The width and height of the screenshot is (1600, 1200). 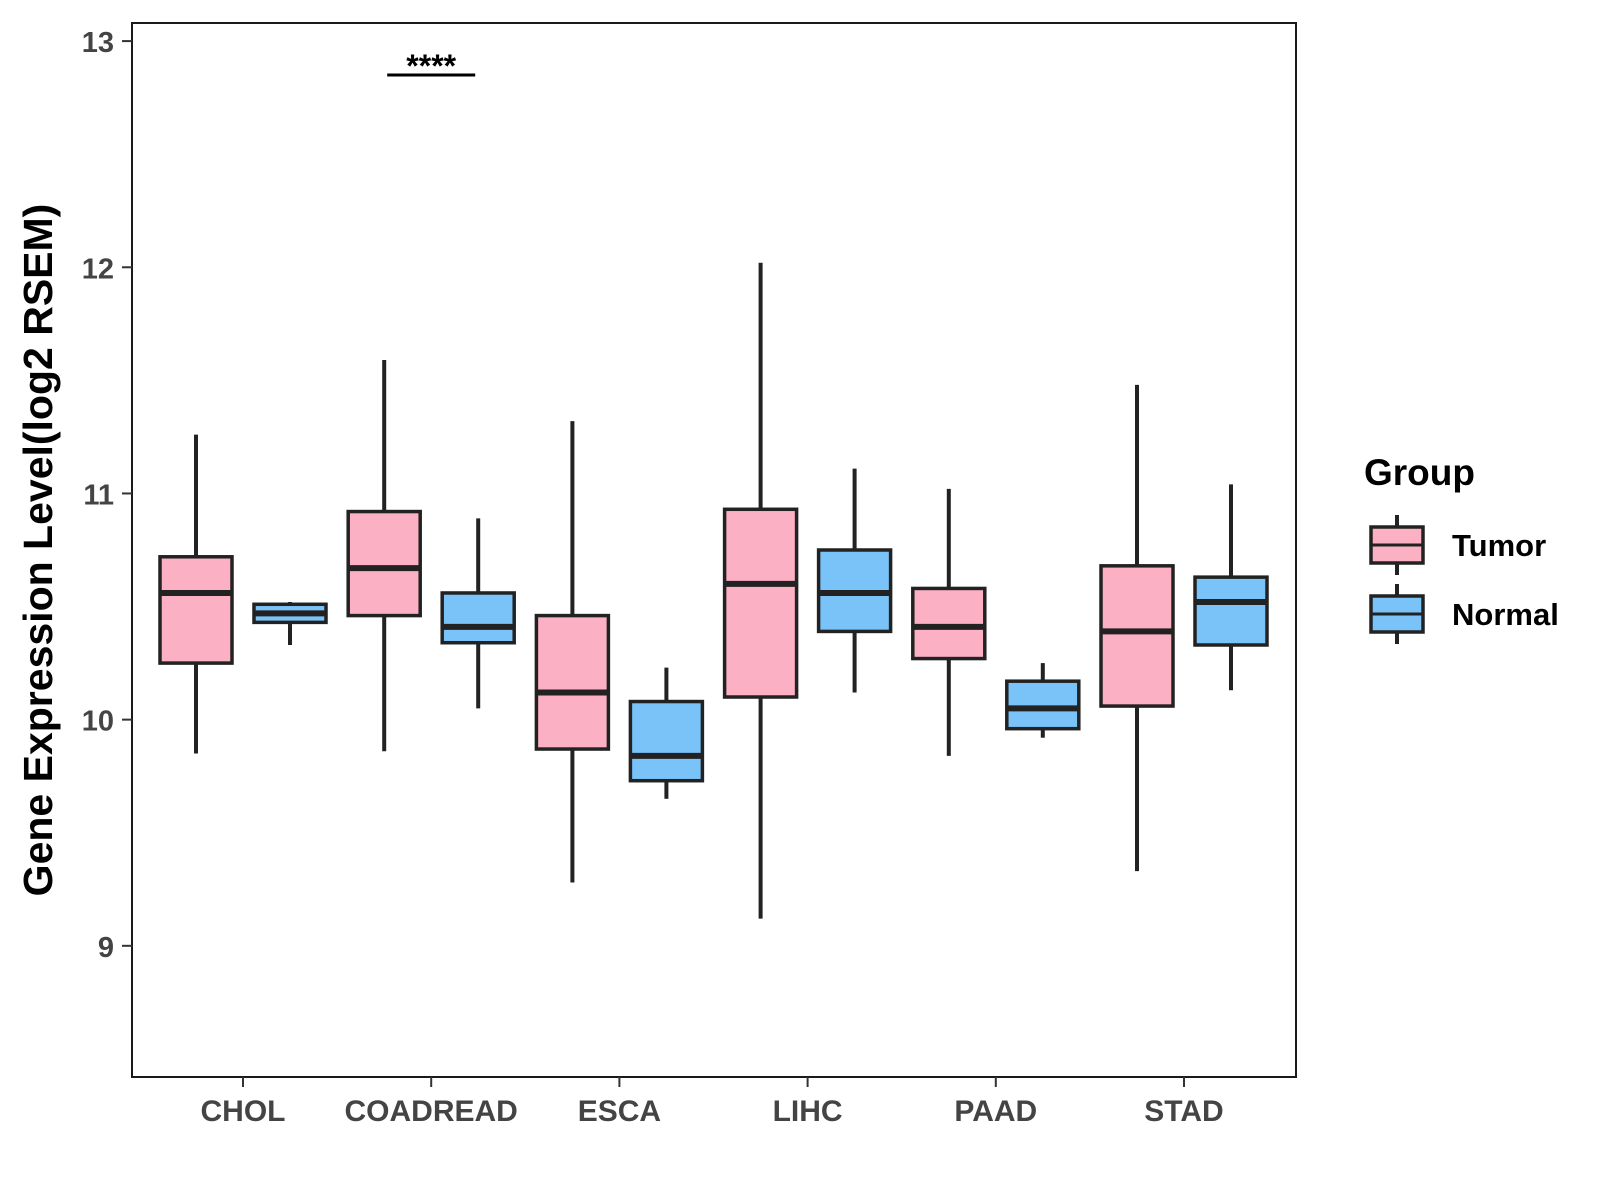 I want to click on legend-label: Normal, so click(x=1505, y=614).